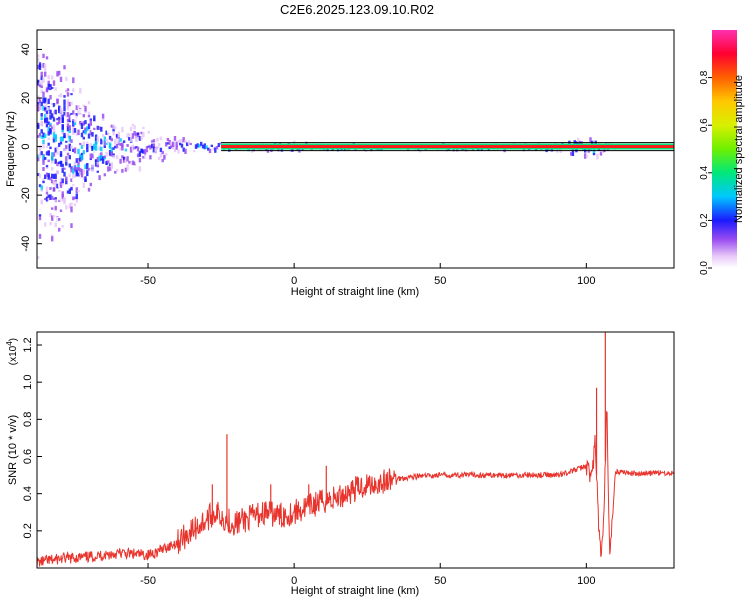 Image resolution: width=750 pixels, height=600 pixels. What do you see at coordinates (26, 49) in the screenshot?
I see `y-tick-label: 40` at bounding box center [26, 49].